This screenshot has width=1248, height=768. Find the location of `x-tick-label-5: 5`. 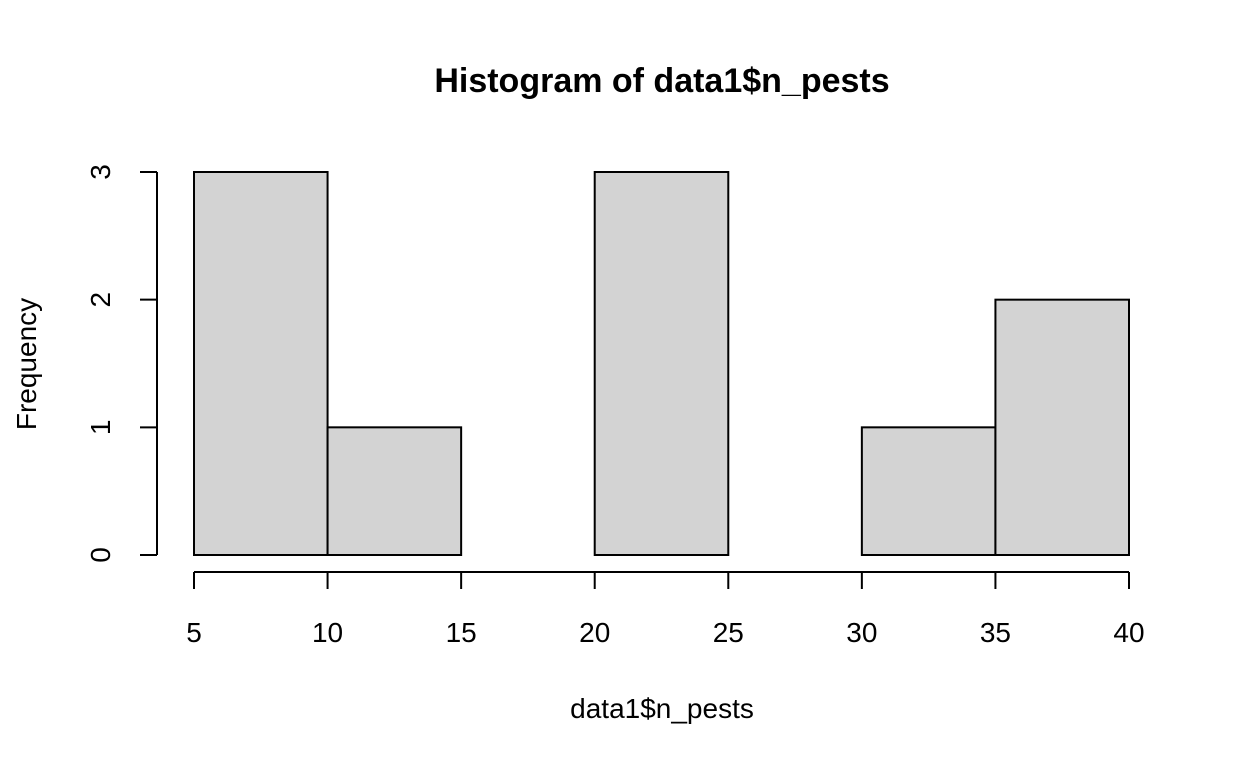

x-tick-label-5: 5 is located at coordinates (194, 632).